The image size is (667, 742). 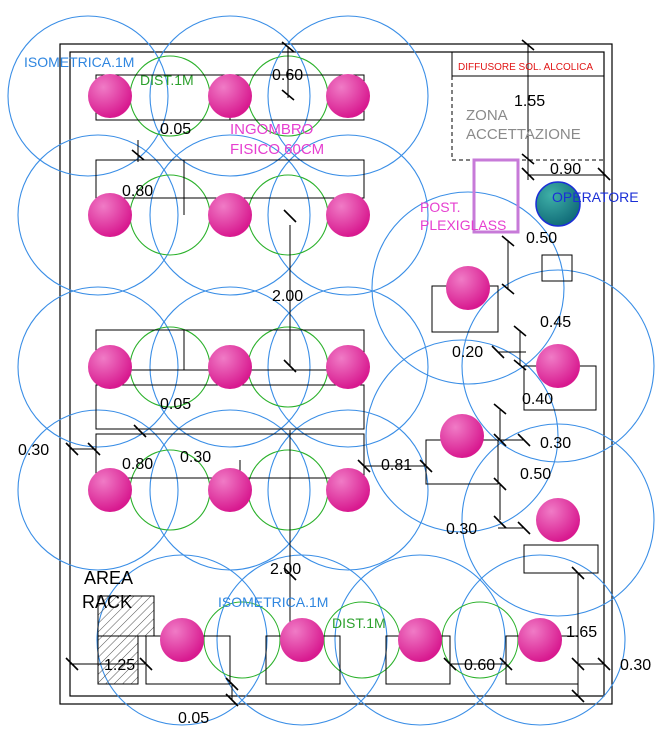 What do you see at coordinates (555, 322) in the screenshot?
I see `dimension-label: 0.45` at bounding box center [555, 322].